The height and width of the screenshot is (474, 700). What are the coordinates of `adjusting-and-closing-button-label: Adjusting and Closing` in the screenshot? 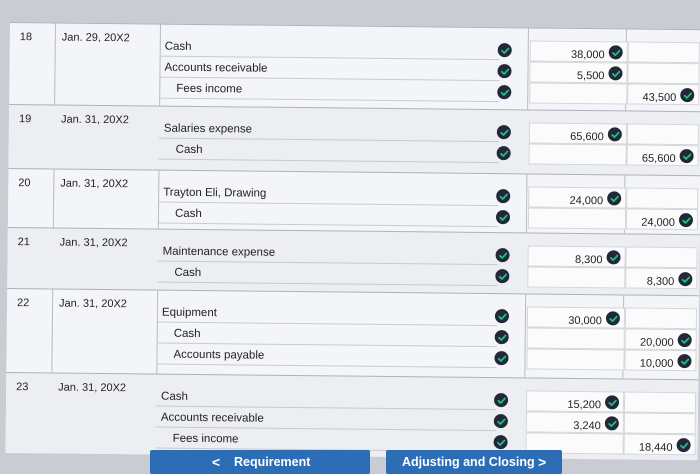 It's located at (468, 462).